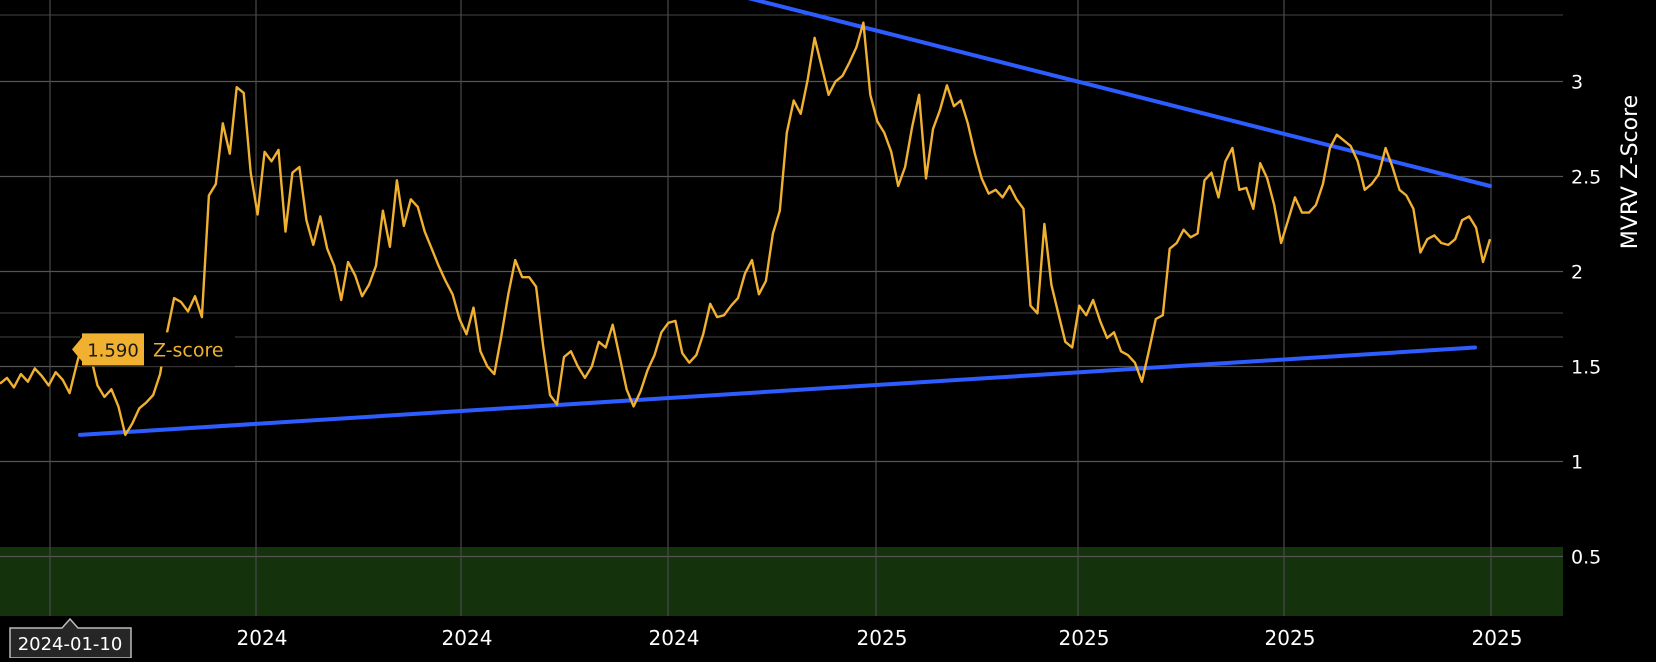 The image size is (1656, 662). What do you see at coordinates (1586, 178) in the screenshot?
I see `y-tick-label: 2.5` at bounding box center [1586, 178].